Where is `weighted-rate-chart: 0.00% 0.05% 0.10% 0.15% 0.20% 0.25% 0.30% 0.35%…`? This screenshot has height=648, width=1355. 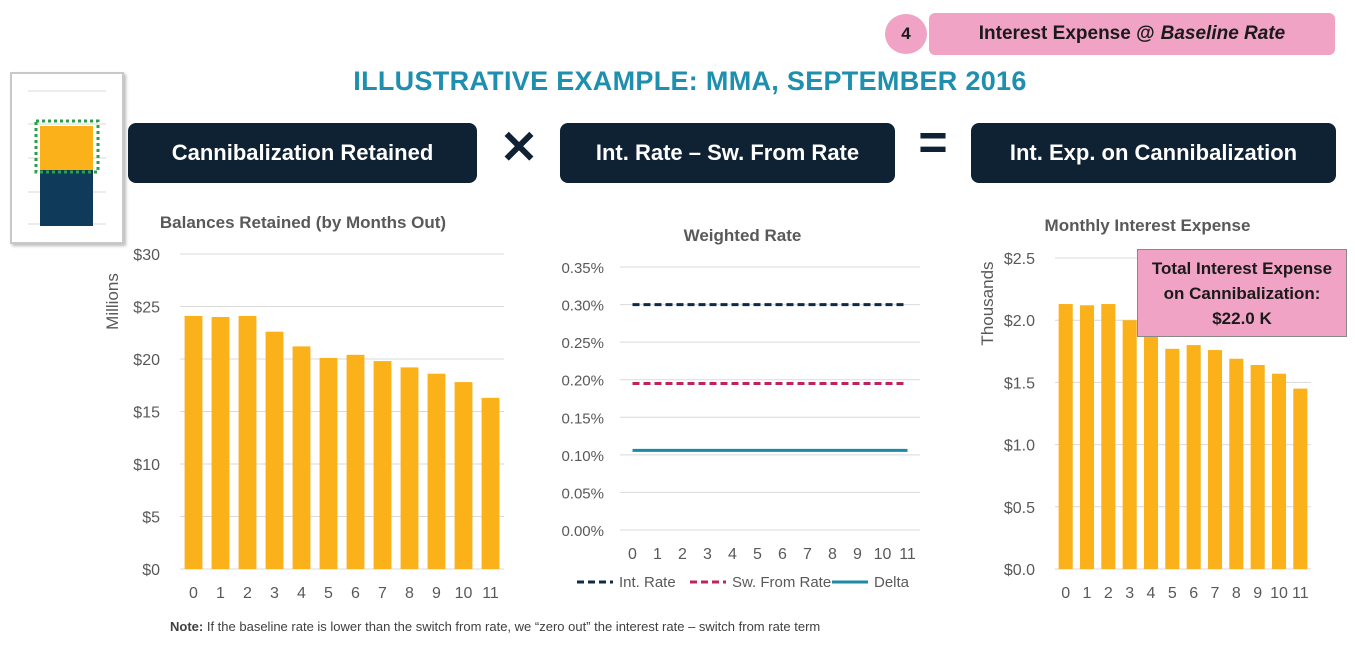
weighted-rate-chart: 0.00% 0.05% 0.10% 0.15% 0.20% 0.25% 0.30% 0.35%… is located at coordinates (740, 425).